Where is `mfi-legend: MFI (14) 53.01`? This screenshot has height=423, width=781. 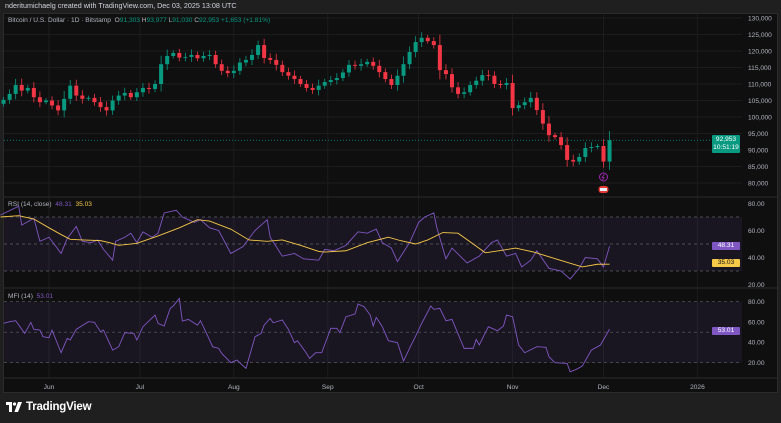 mfi-legend: MFI (14) 53.01 is located at coordinates (30, 296).